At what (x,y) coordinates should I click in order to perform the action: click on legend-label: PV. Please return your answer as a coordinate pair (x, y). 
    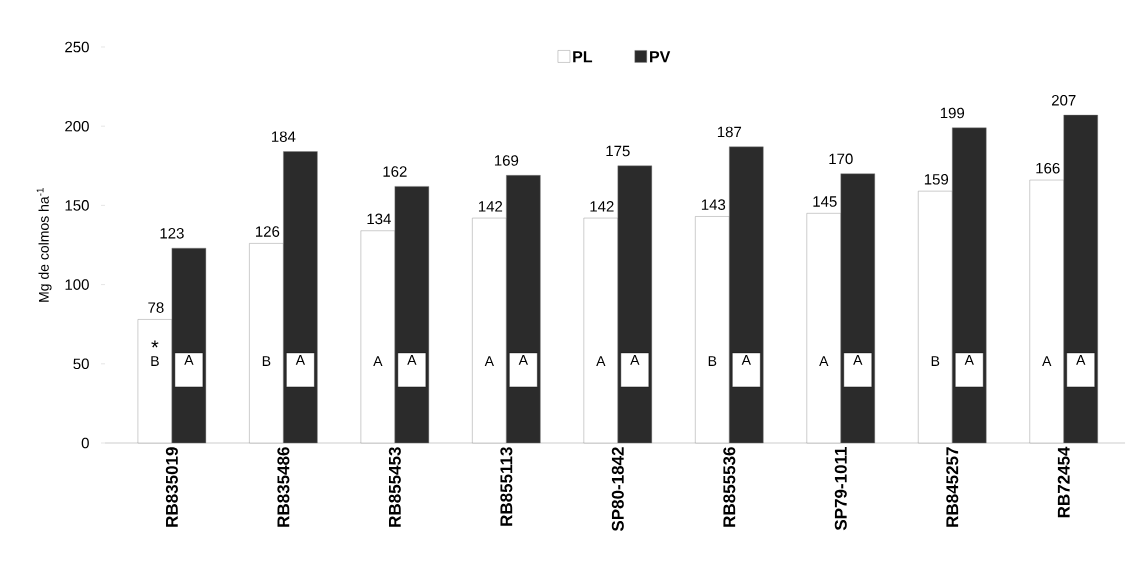
    Looking at the image, I should click on (660, 57).